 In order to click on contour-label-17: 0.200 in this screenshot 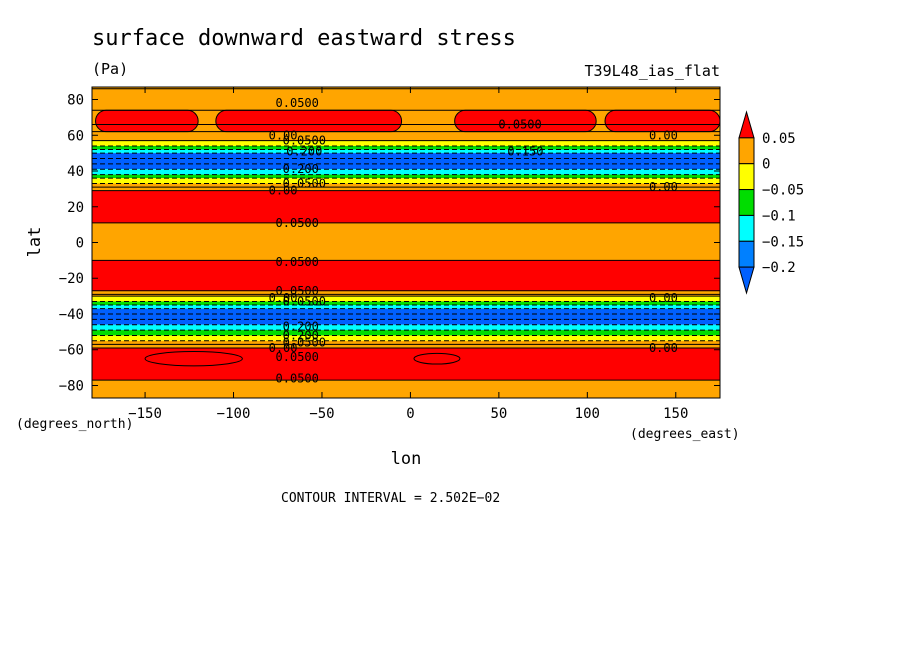, I will do `click(301, 327)`.